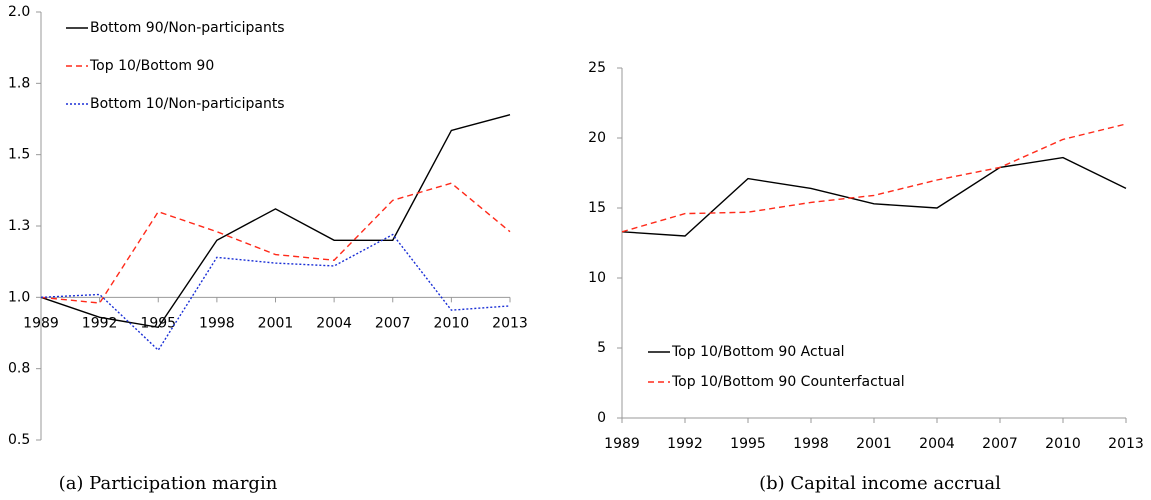  I want to click on legend-label: Bottom 90/Non-participants, so click(187, 28).